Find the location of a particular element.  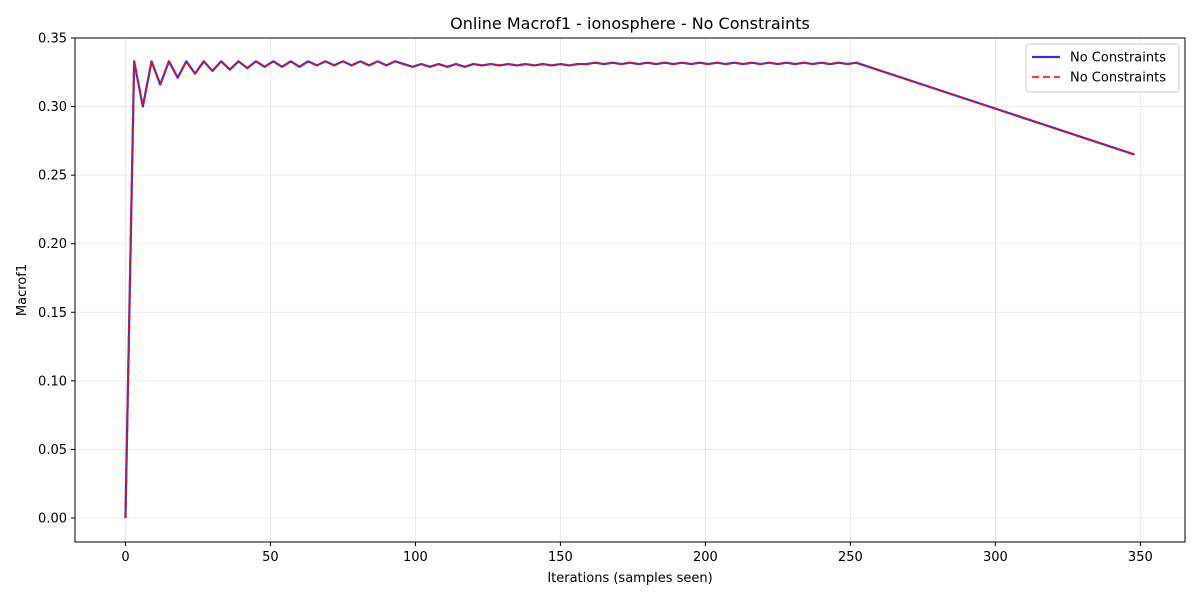

y-axis-label: Macrof1 is located at coordinates (22, 290).